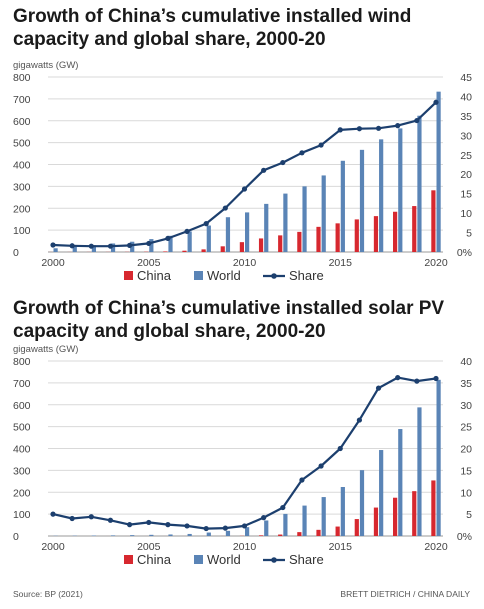  What do you see at coordinates (341, 263) in the screenshot?
I see `wind-x-tick-label: 2015` at bounding box center [341, 263].